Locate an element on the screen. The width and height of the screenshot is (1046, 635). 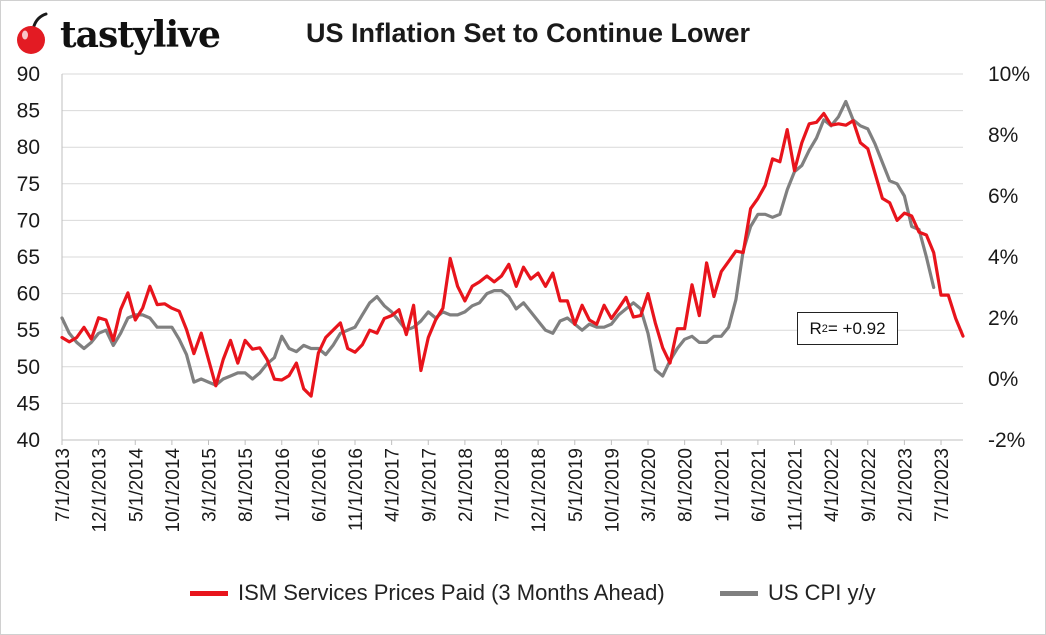
x-tick-label: 8/1/2015 is located at coordinates (246, 485).